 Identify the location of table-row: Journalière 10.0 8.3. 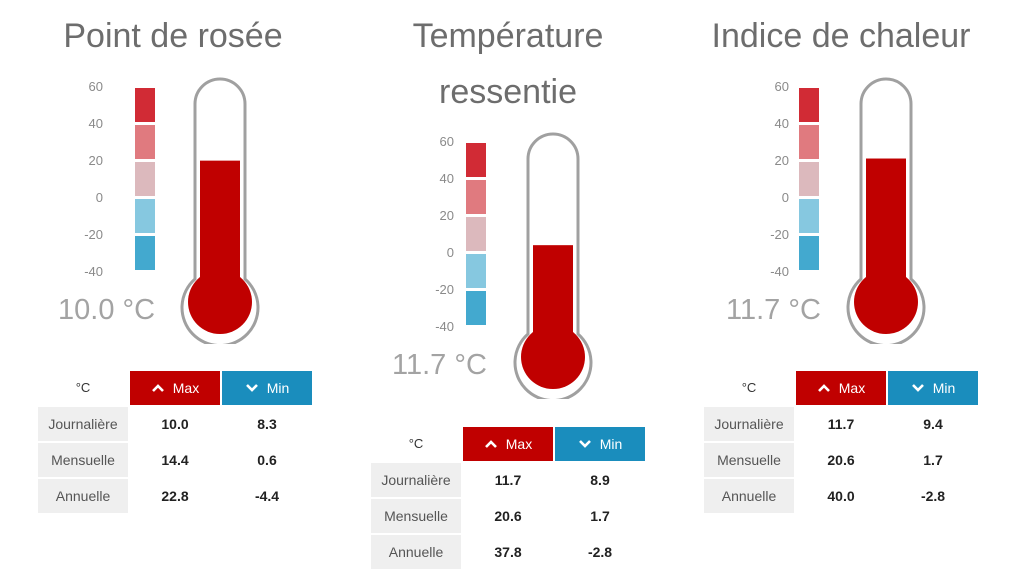
(178, 424).